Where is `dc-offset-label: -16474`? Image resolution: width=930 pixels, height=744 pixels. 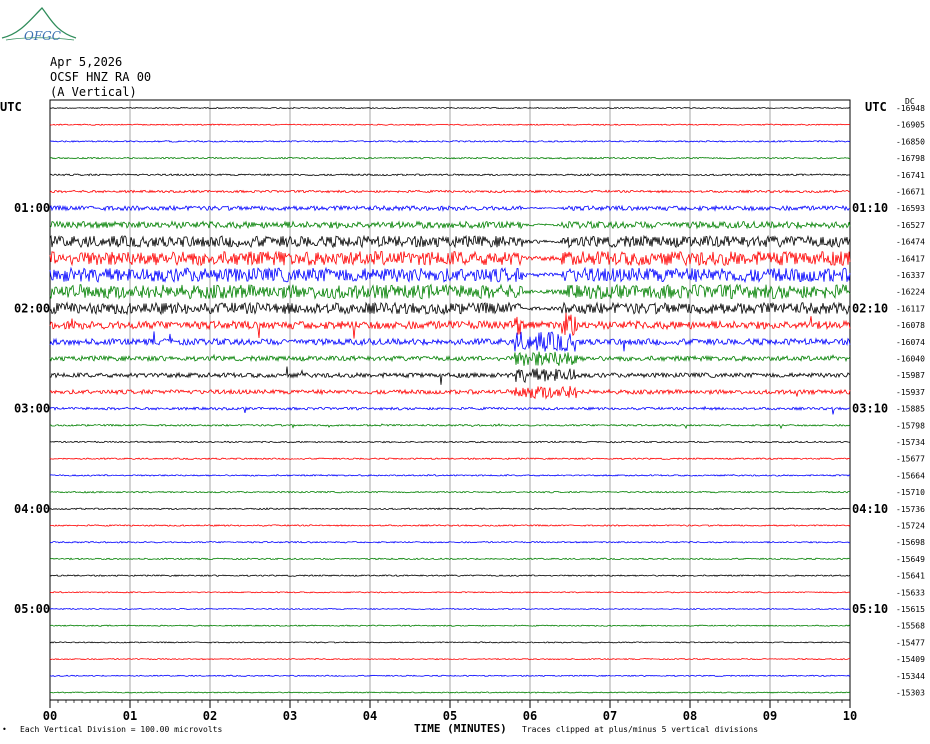
dc-offset-label: -16474 is located at coordinates (910, 242).